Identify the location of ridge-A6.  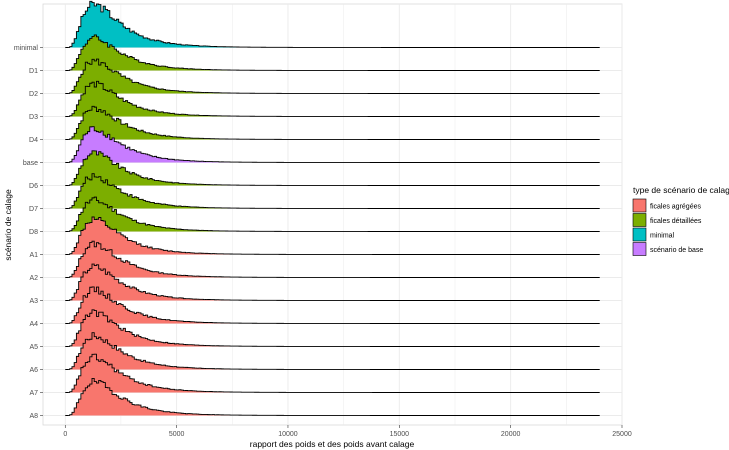
(332, 351).